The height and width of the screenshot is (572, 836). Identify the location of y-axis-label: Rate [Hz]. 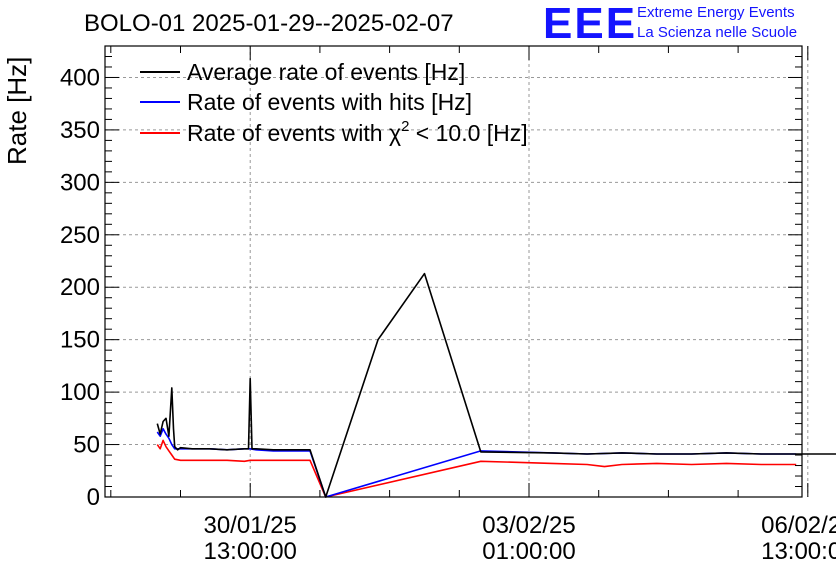
(17, 110).